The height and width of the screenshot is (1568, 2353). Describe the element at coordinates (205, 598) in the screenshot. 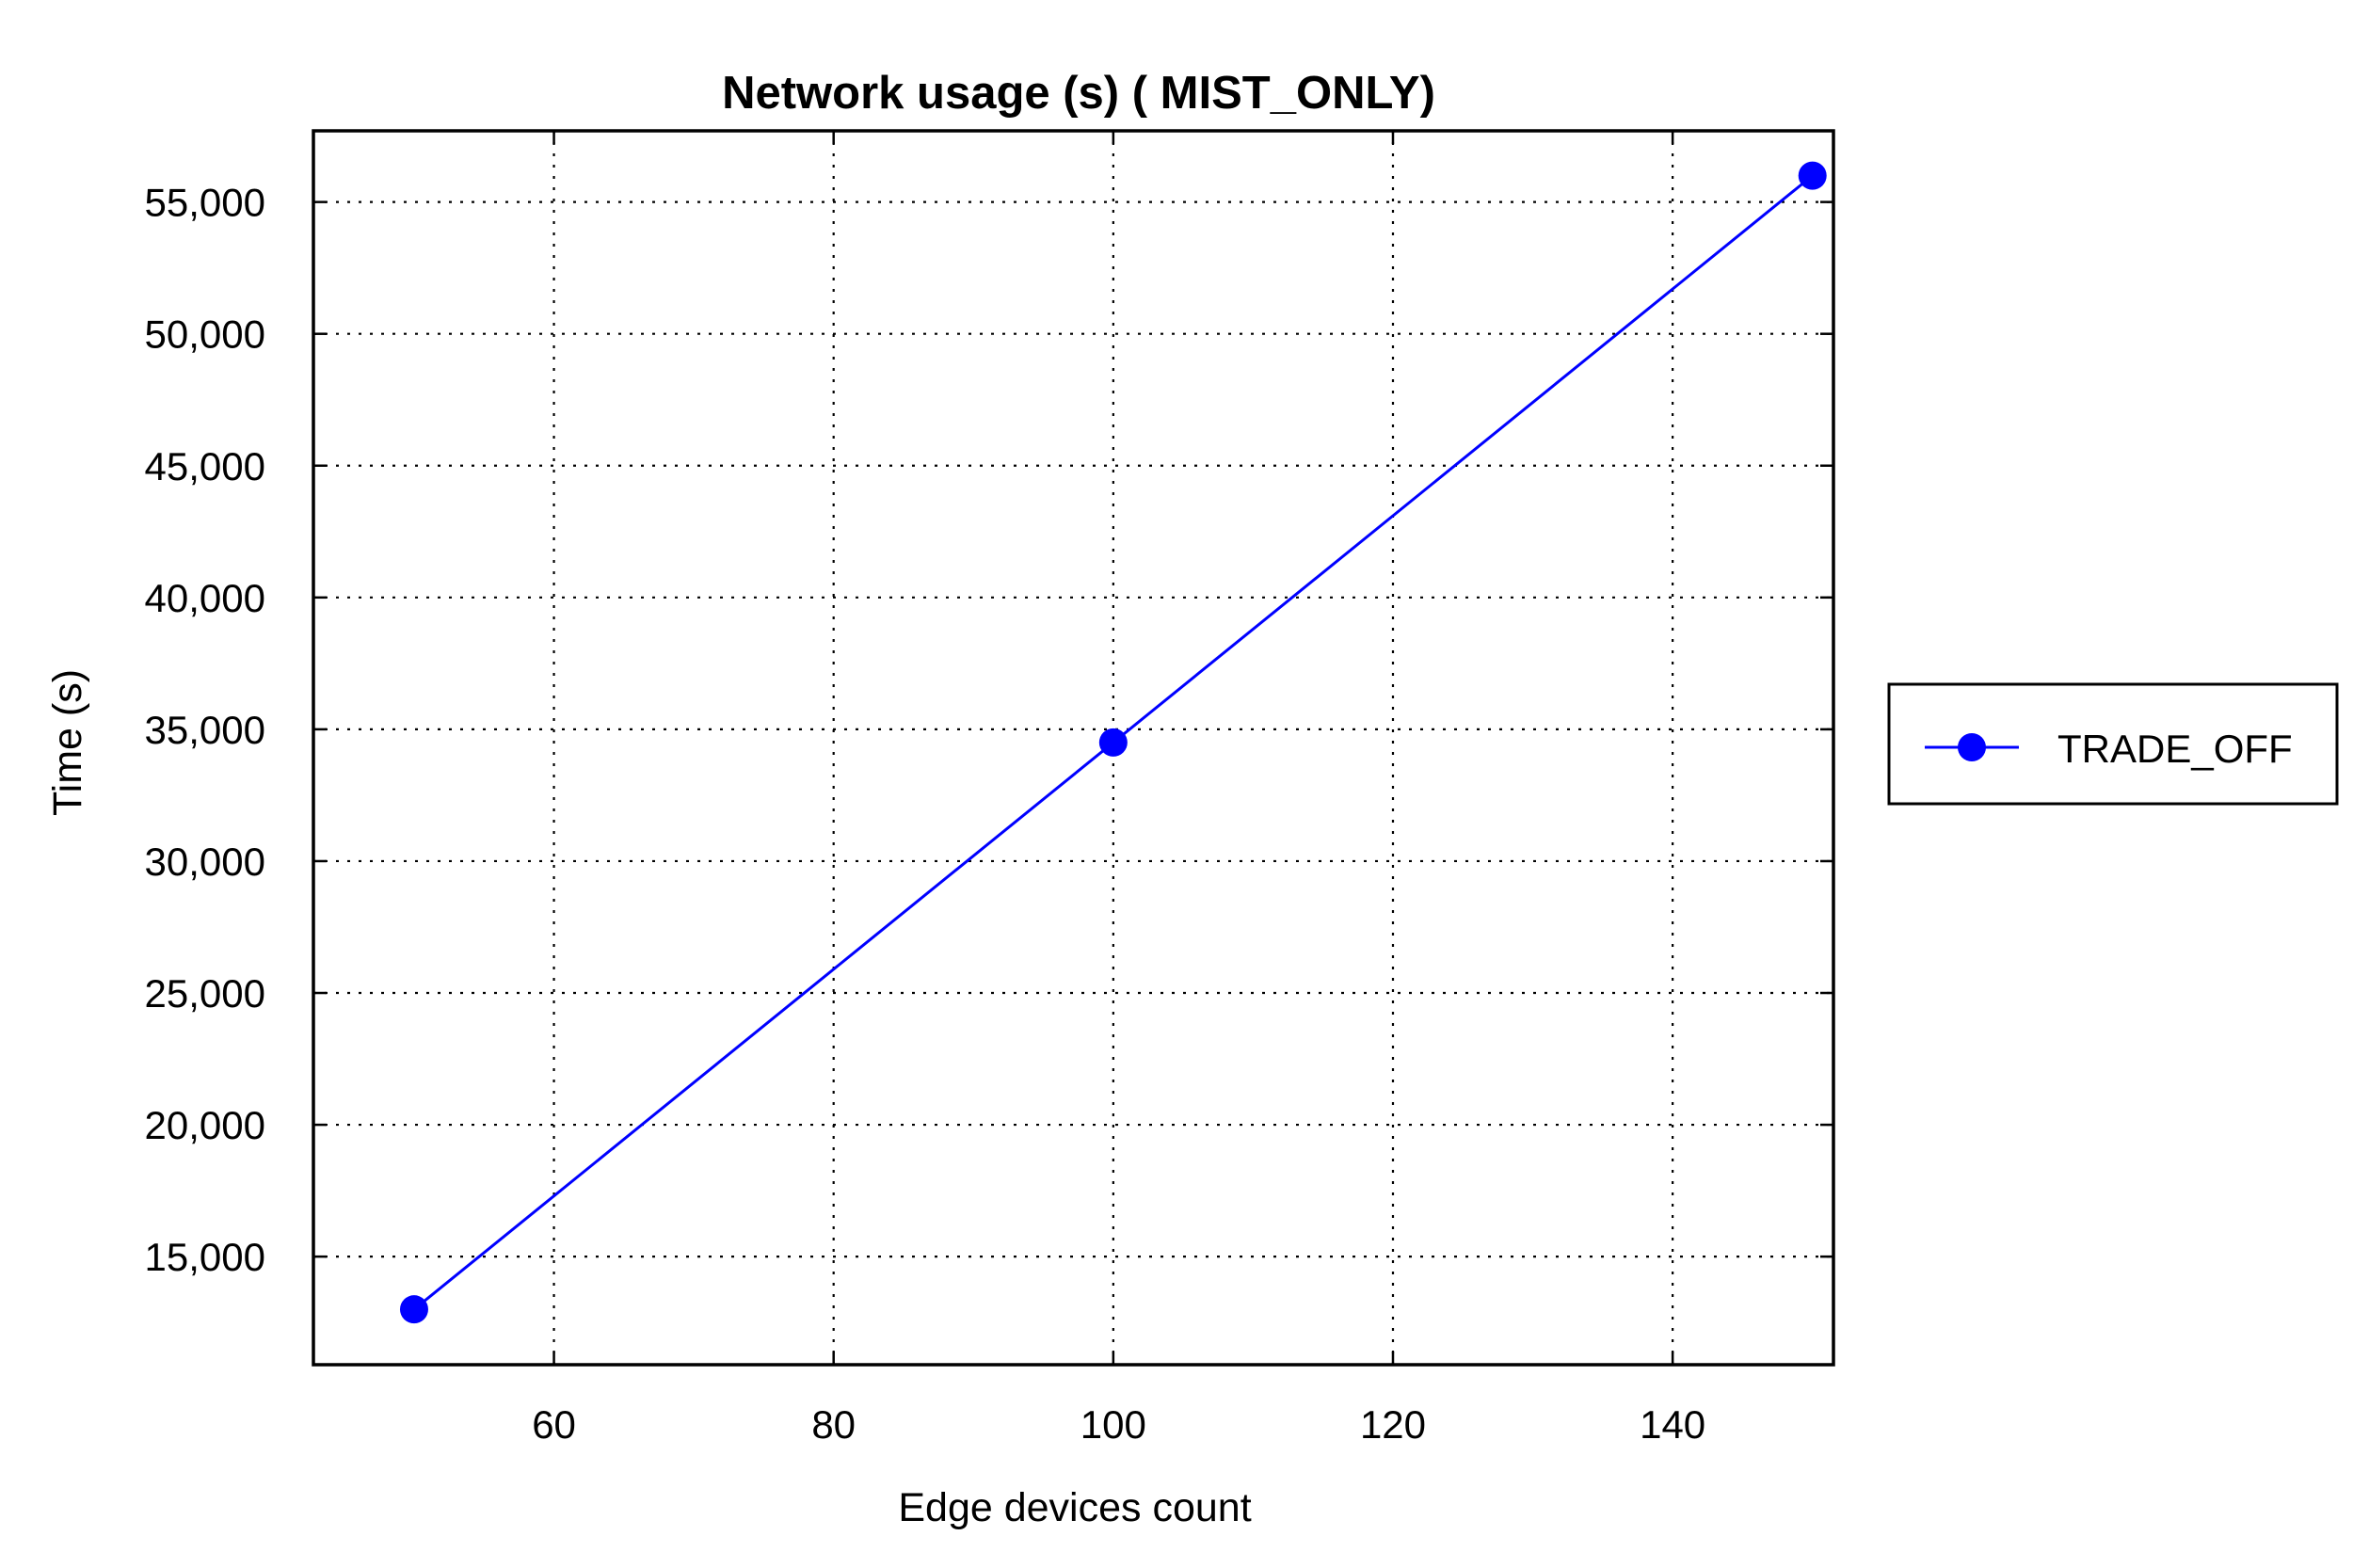

I see `y-tick-label: 40,000` at that location.